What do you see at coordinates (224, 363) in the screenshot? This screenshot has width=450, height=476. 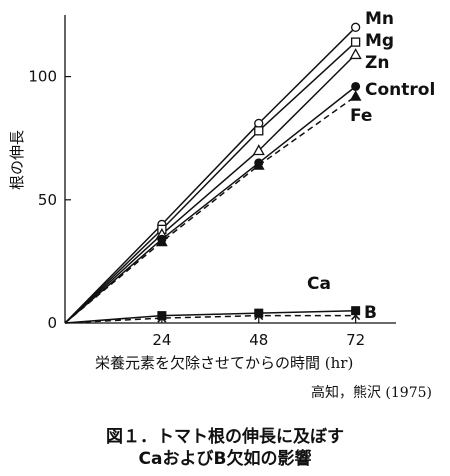 I see `x-axis-label: 栄養元素を欠除させてからの時間 (hr)` at bounding box center [224, 363].